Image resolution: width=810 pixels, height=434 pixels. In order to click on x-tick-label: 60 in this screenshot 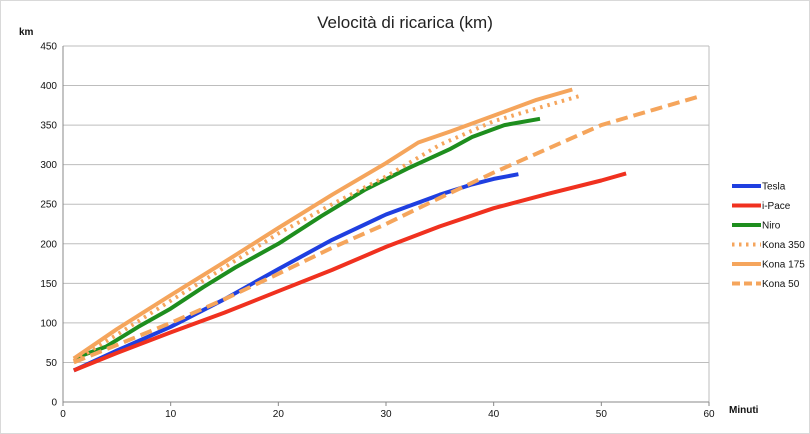, I will do `click(709, 414)`.